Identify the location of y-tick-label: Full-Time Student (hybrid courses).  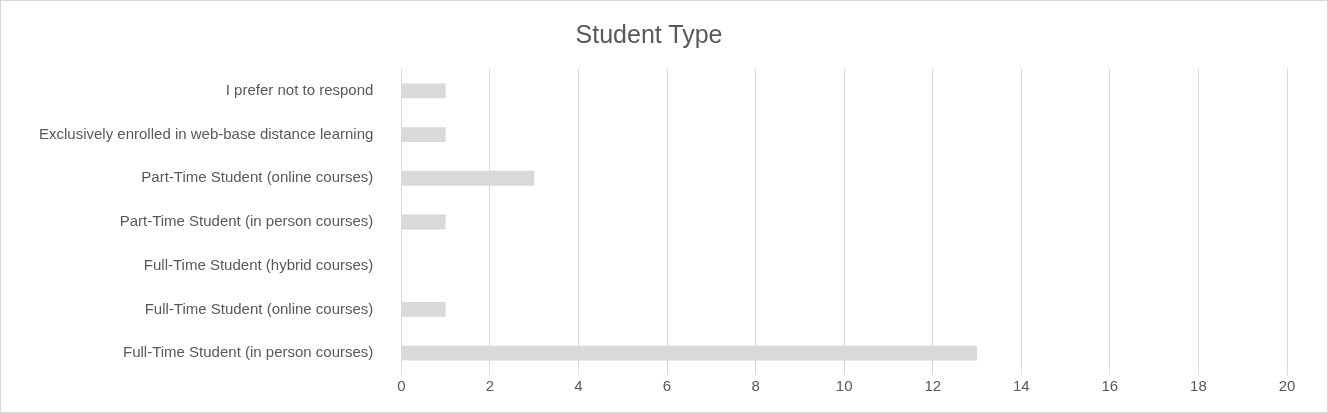
(258, 264).